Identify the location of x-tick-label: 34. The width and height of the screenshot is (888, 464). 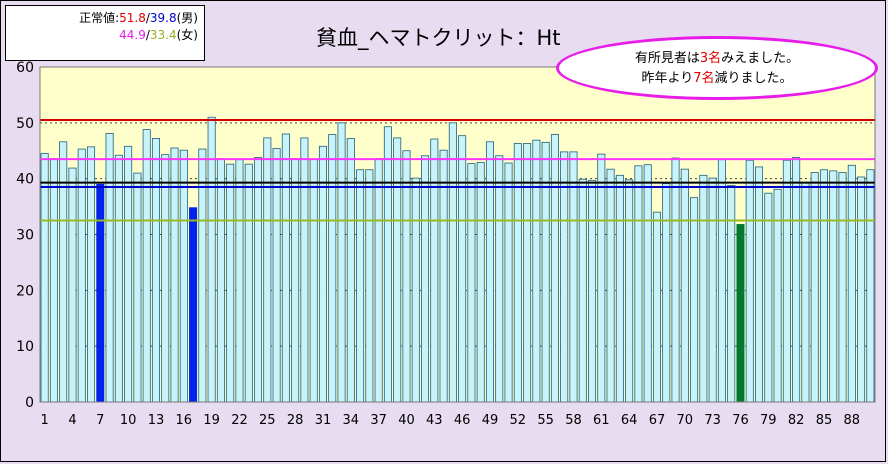
(351, 420).